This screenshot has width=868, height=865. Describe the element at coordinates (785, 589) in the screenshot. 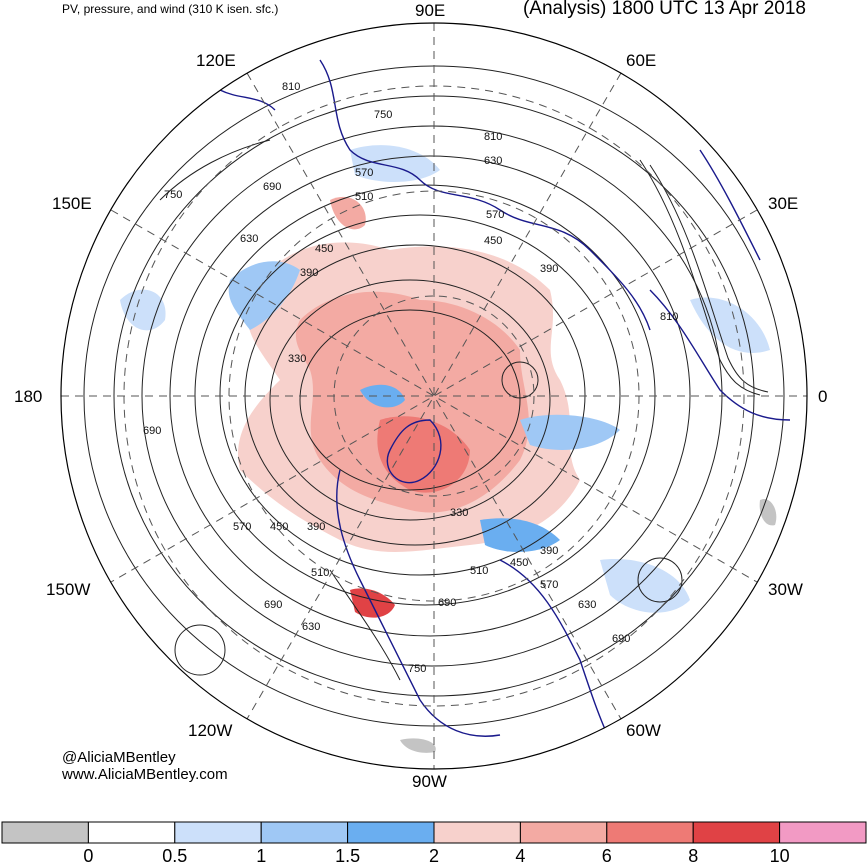

I see `lon-label-30w: 30W` at that location.